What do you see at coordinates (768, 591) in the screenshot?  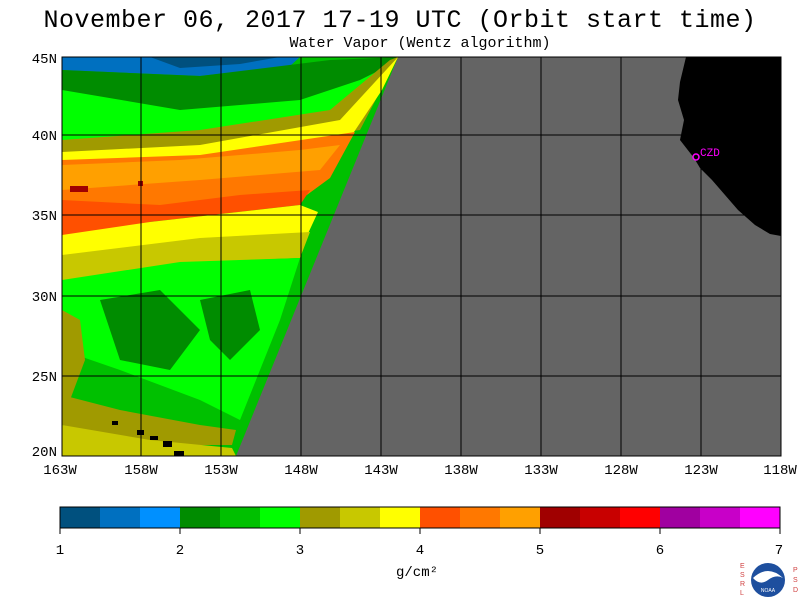 I see `noaa-emblem-text: NOAA` at bounding box center [768, 591].